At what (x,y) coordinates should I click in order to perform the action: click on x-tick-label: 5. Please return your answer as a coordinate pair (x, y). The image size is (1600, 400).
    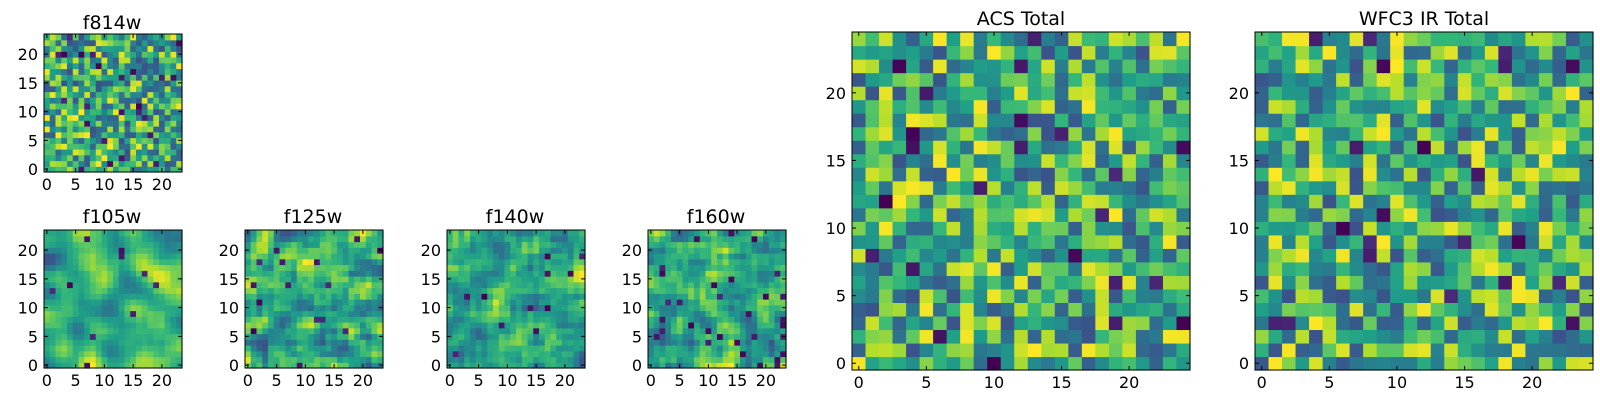
    Looking at the image, I should click on (680, 380).